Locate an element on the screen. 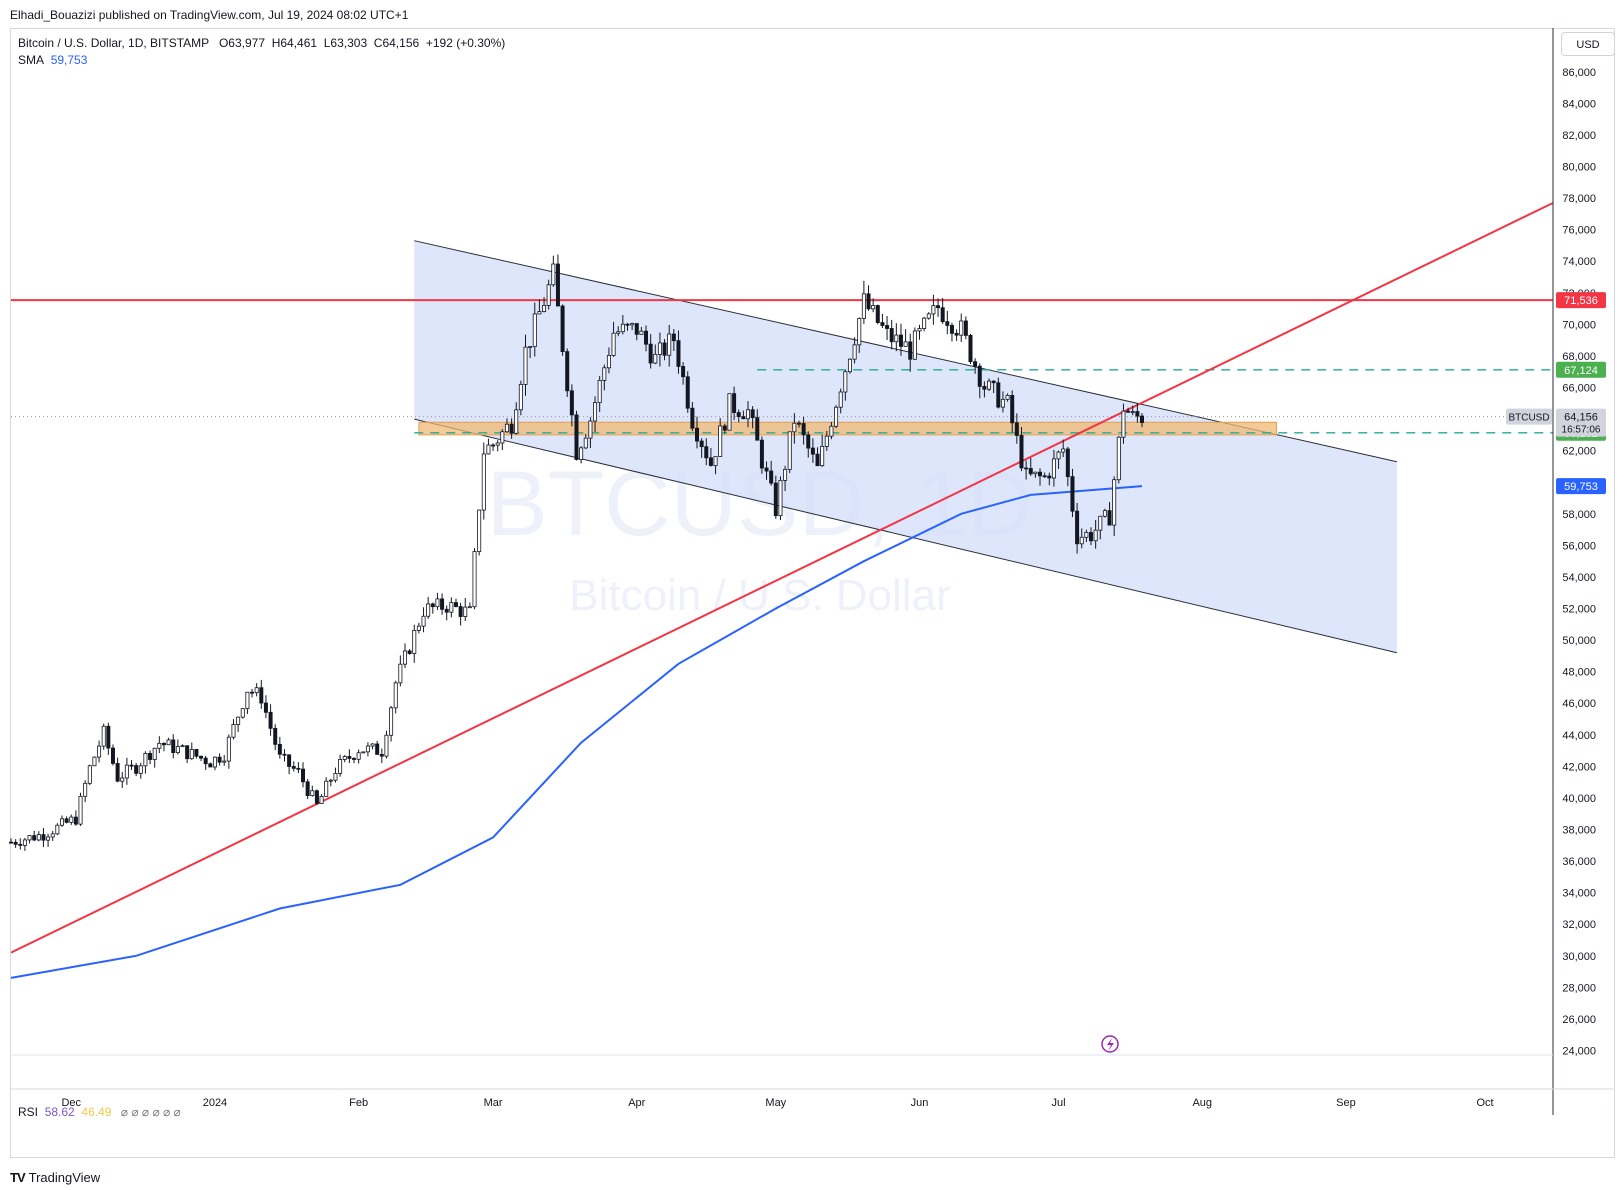 This screenshot has width=1624, height=1190. legend-sma-row: SMA 59,753 is located at coordinates (261, 60).